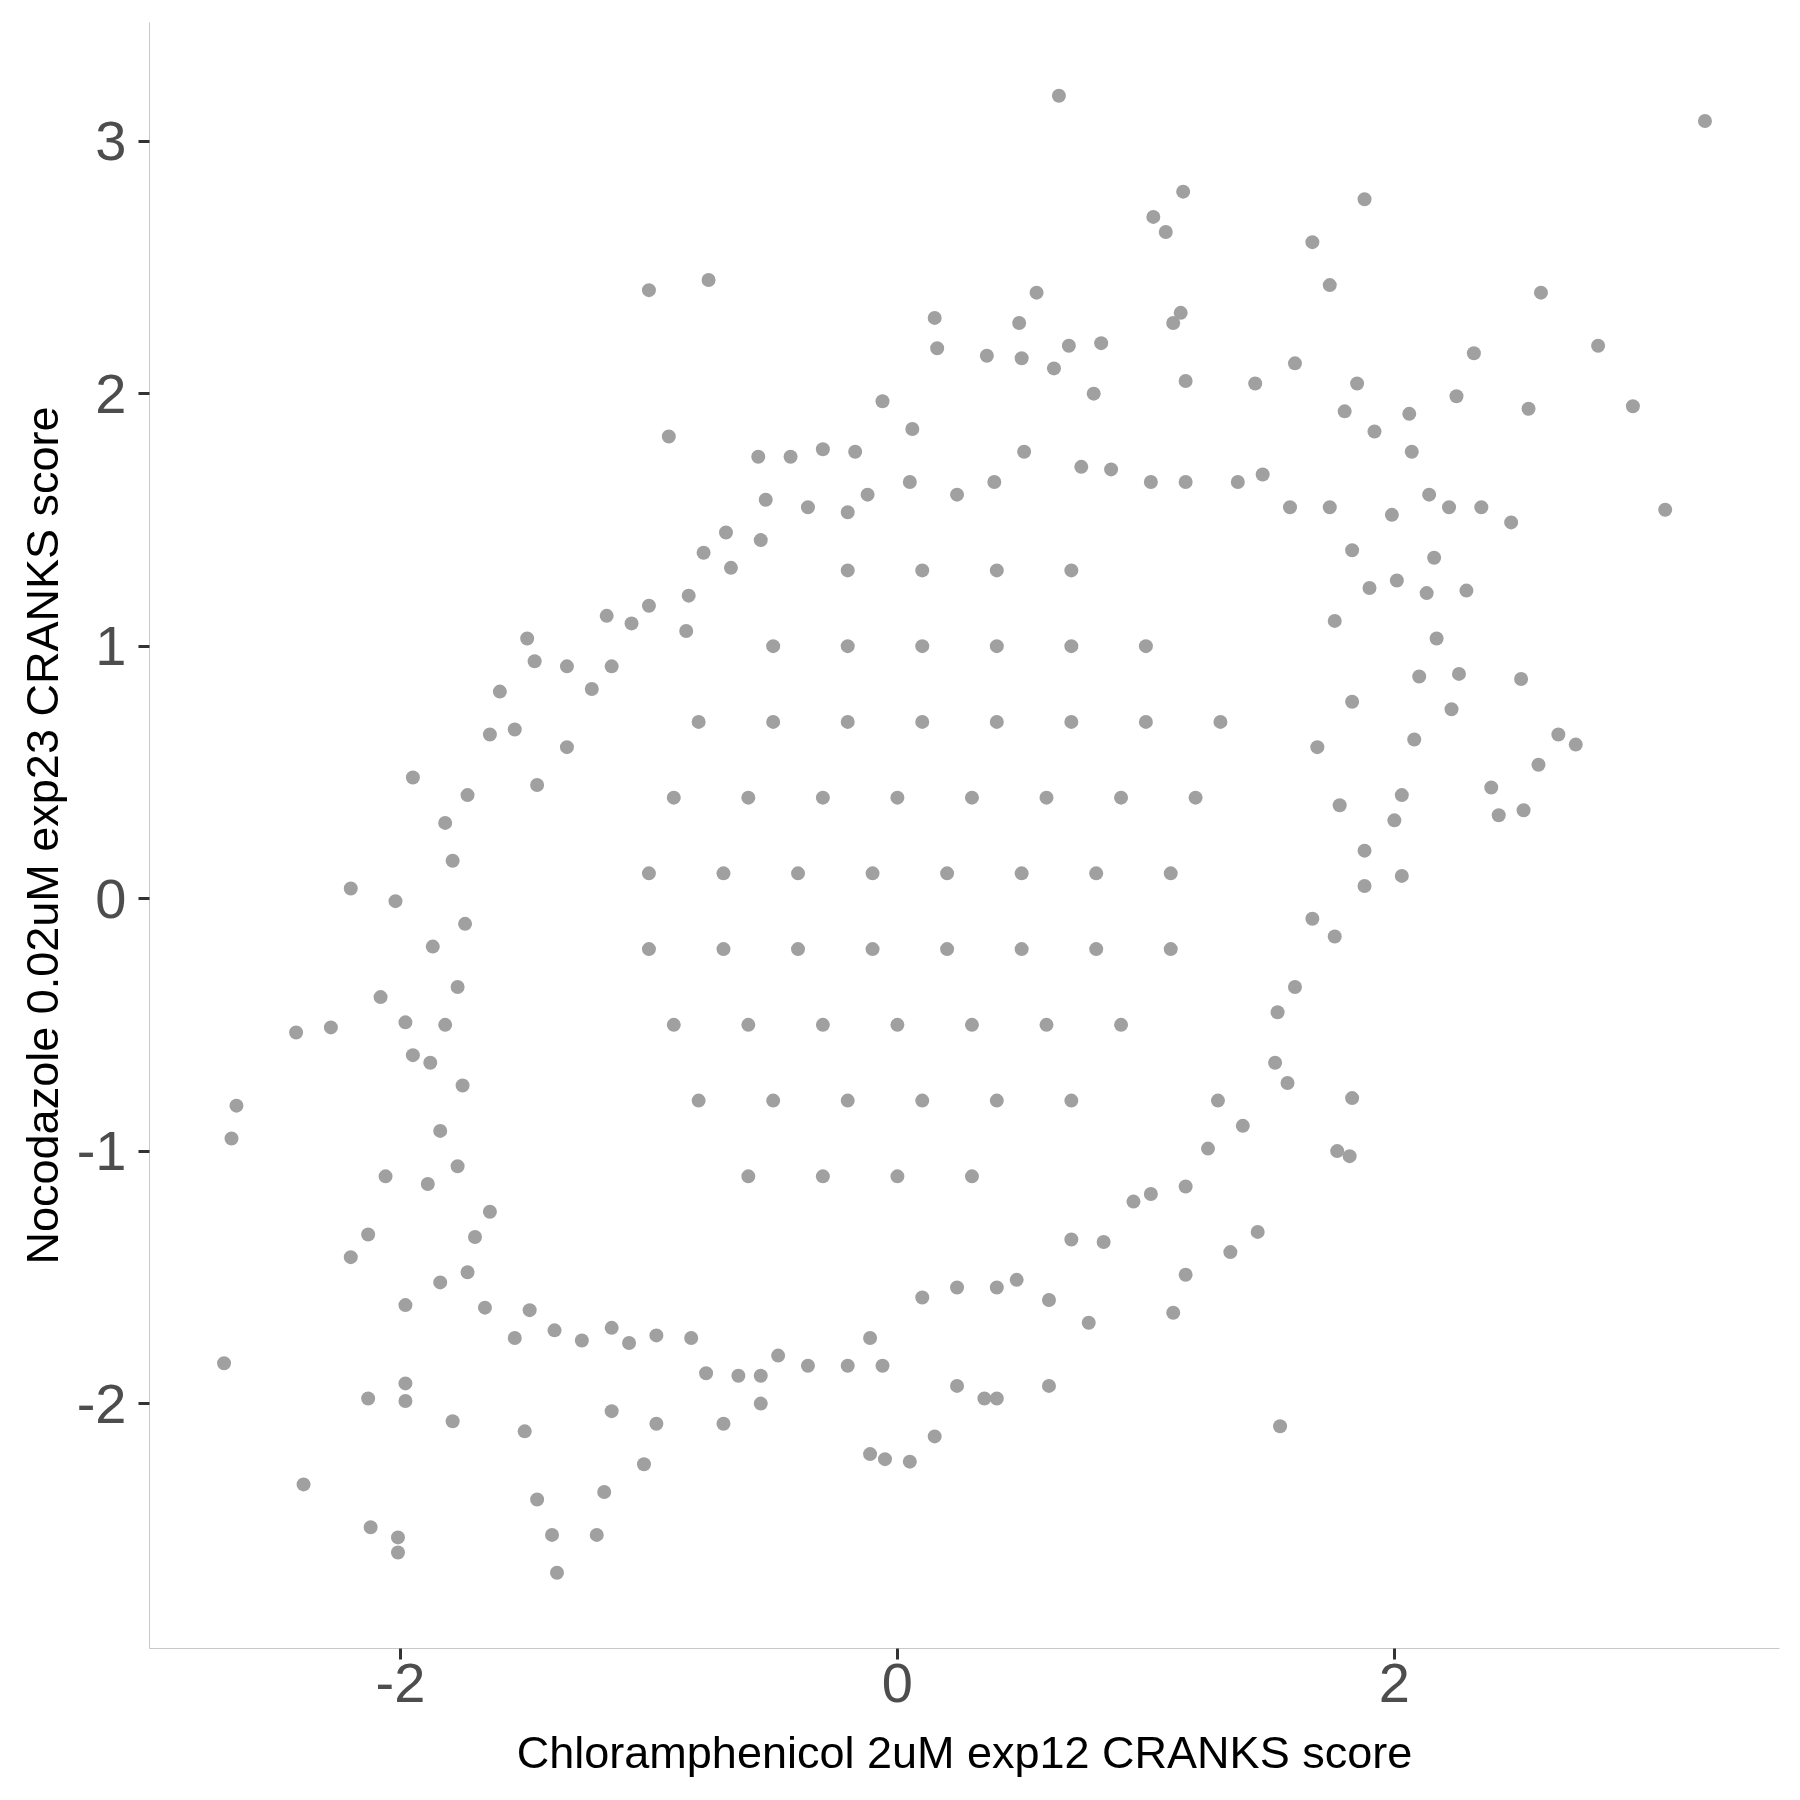  I want to click on y-tick-label: -2, so click(101, 1403).